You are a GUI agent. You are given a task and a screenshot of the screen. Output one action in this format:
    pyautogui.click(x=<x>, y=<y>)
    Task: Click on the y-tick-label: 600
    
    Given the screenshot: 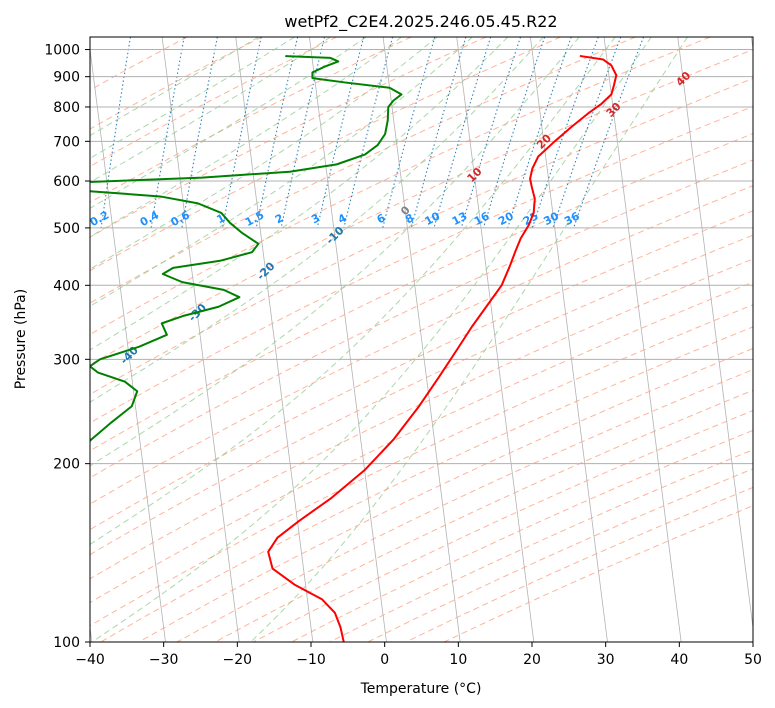 What is the action you would take?
    pyautogui.click(x=66, y=182)
    